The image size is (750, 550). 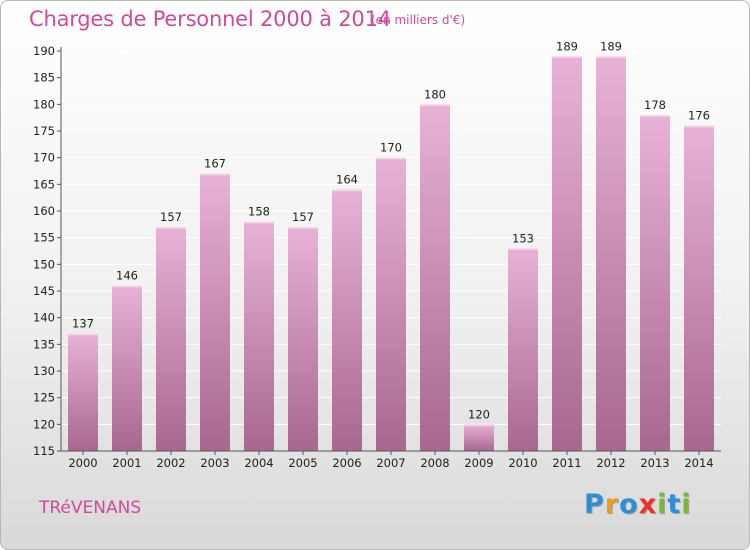 I want to click on y-tick-label: 135, so click(x=44, y=344).